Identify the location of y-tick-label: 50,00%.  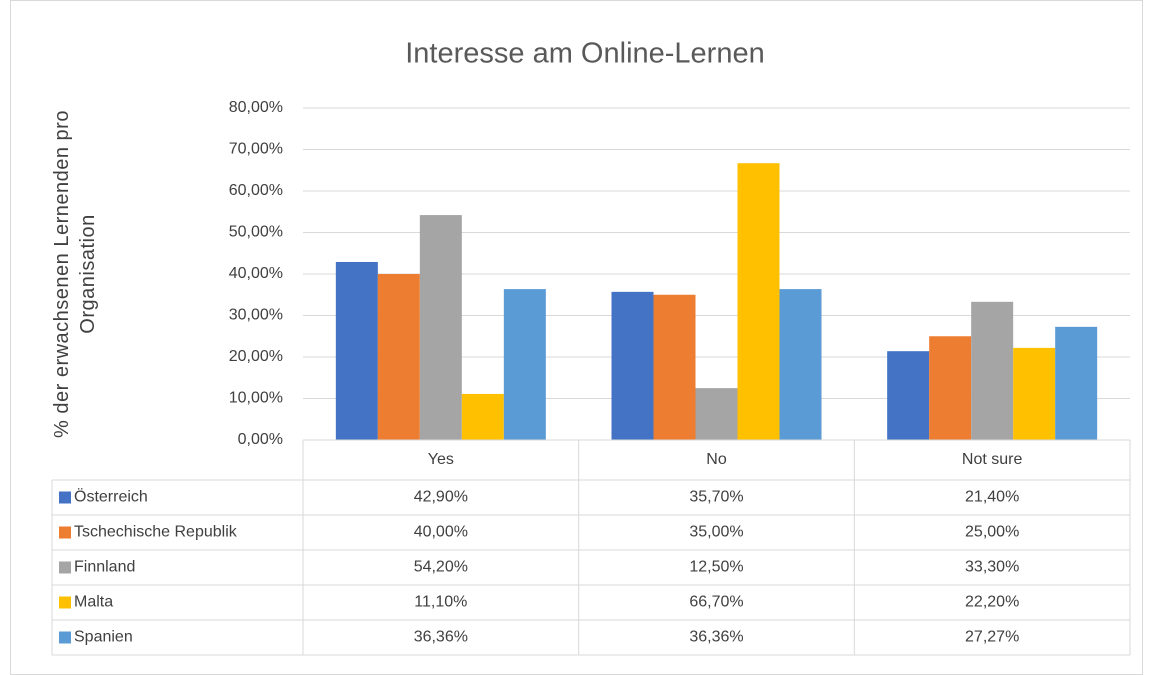
(256, 232).